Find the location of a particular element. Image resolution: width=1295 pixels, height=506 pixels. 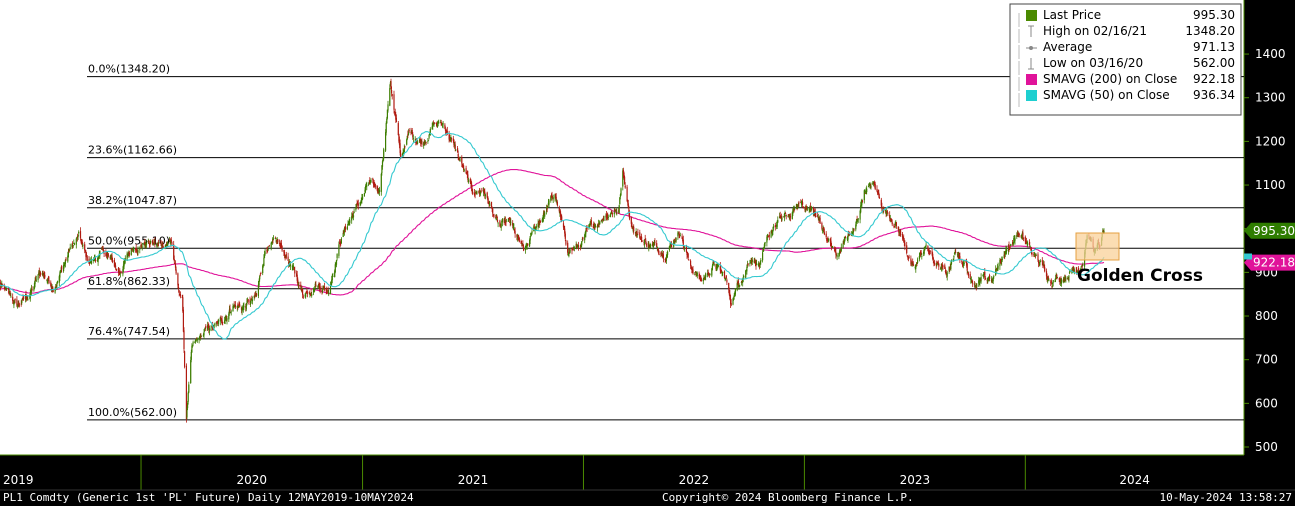

legend-label: Average is located at coordinates (1067, 47).